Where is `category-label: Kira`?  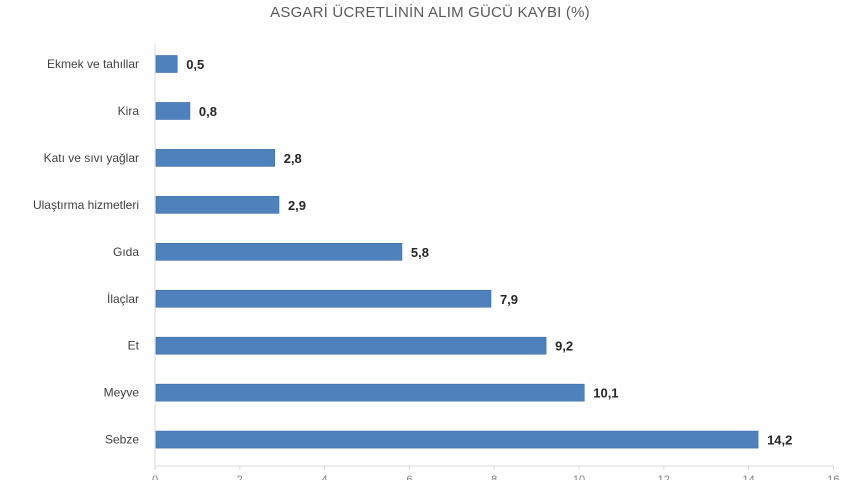 category-label: Kira is located at coordinates (129, 111).